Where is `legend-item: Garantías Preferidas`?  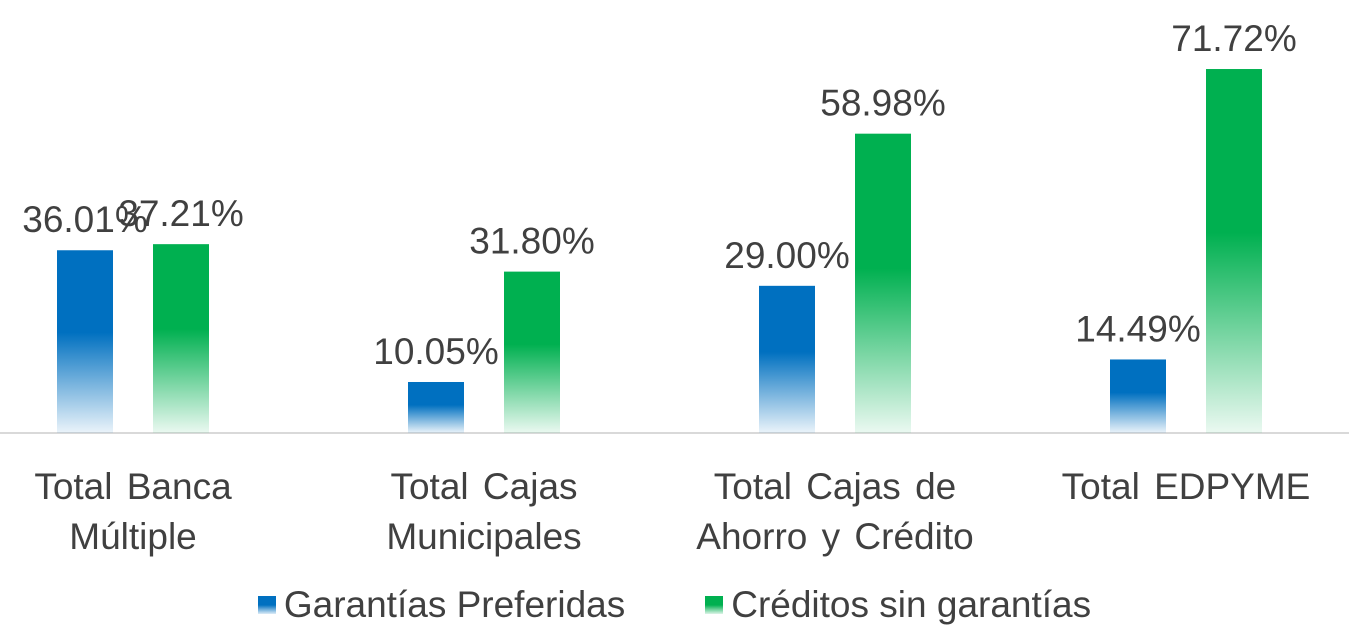
legend-item: Garantías Preferidas is located at coordinates (441, 605).